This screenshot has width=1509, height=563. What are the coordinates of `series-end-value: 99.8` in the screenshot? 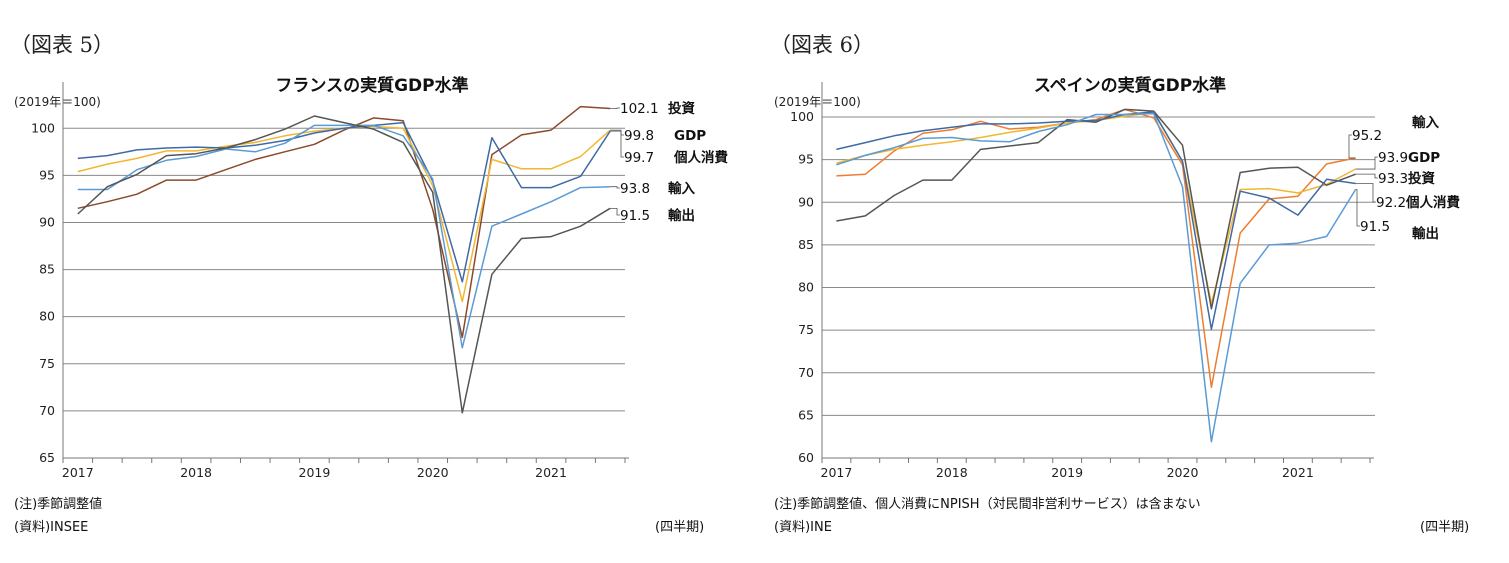 It's located at (639, 136).